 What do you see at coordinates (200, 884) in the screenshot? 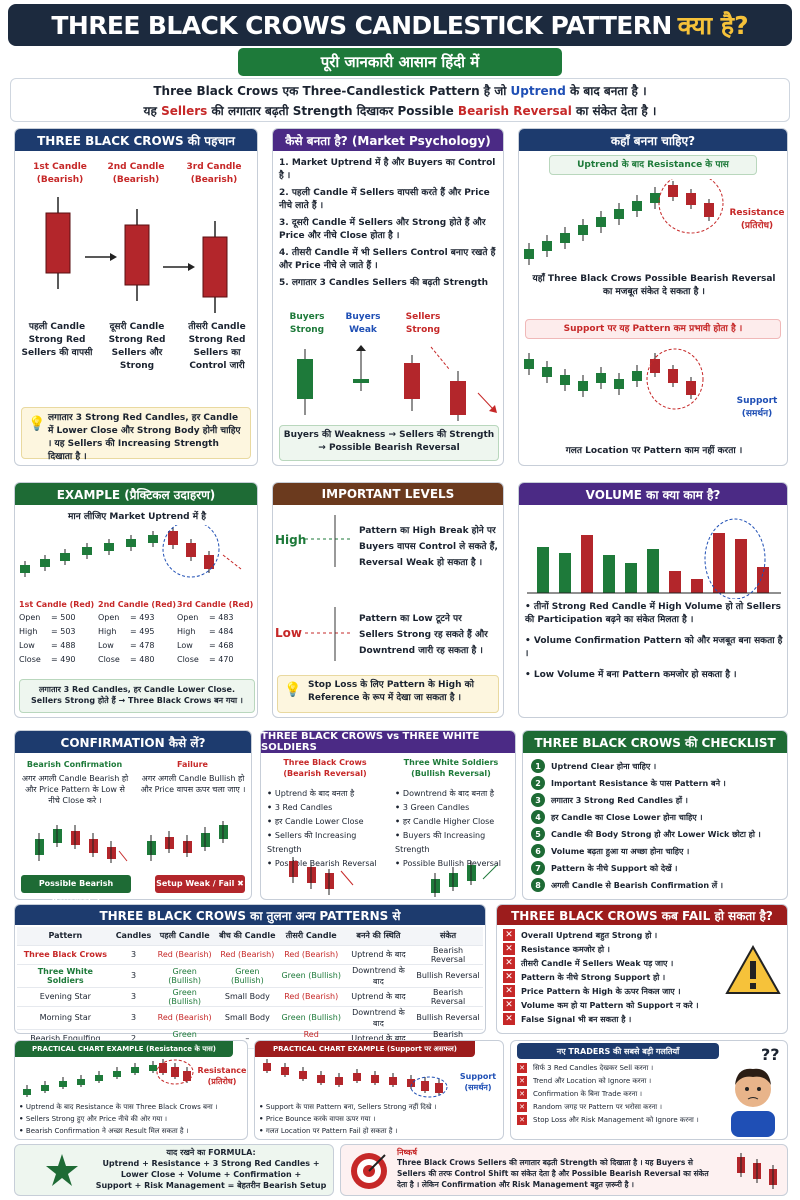
I see `setup-weak-badge: Setup Weak / Fail ✖` at bounding box center [200, 884].